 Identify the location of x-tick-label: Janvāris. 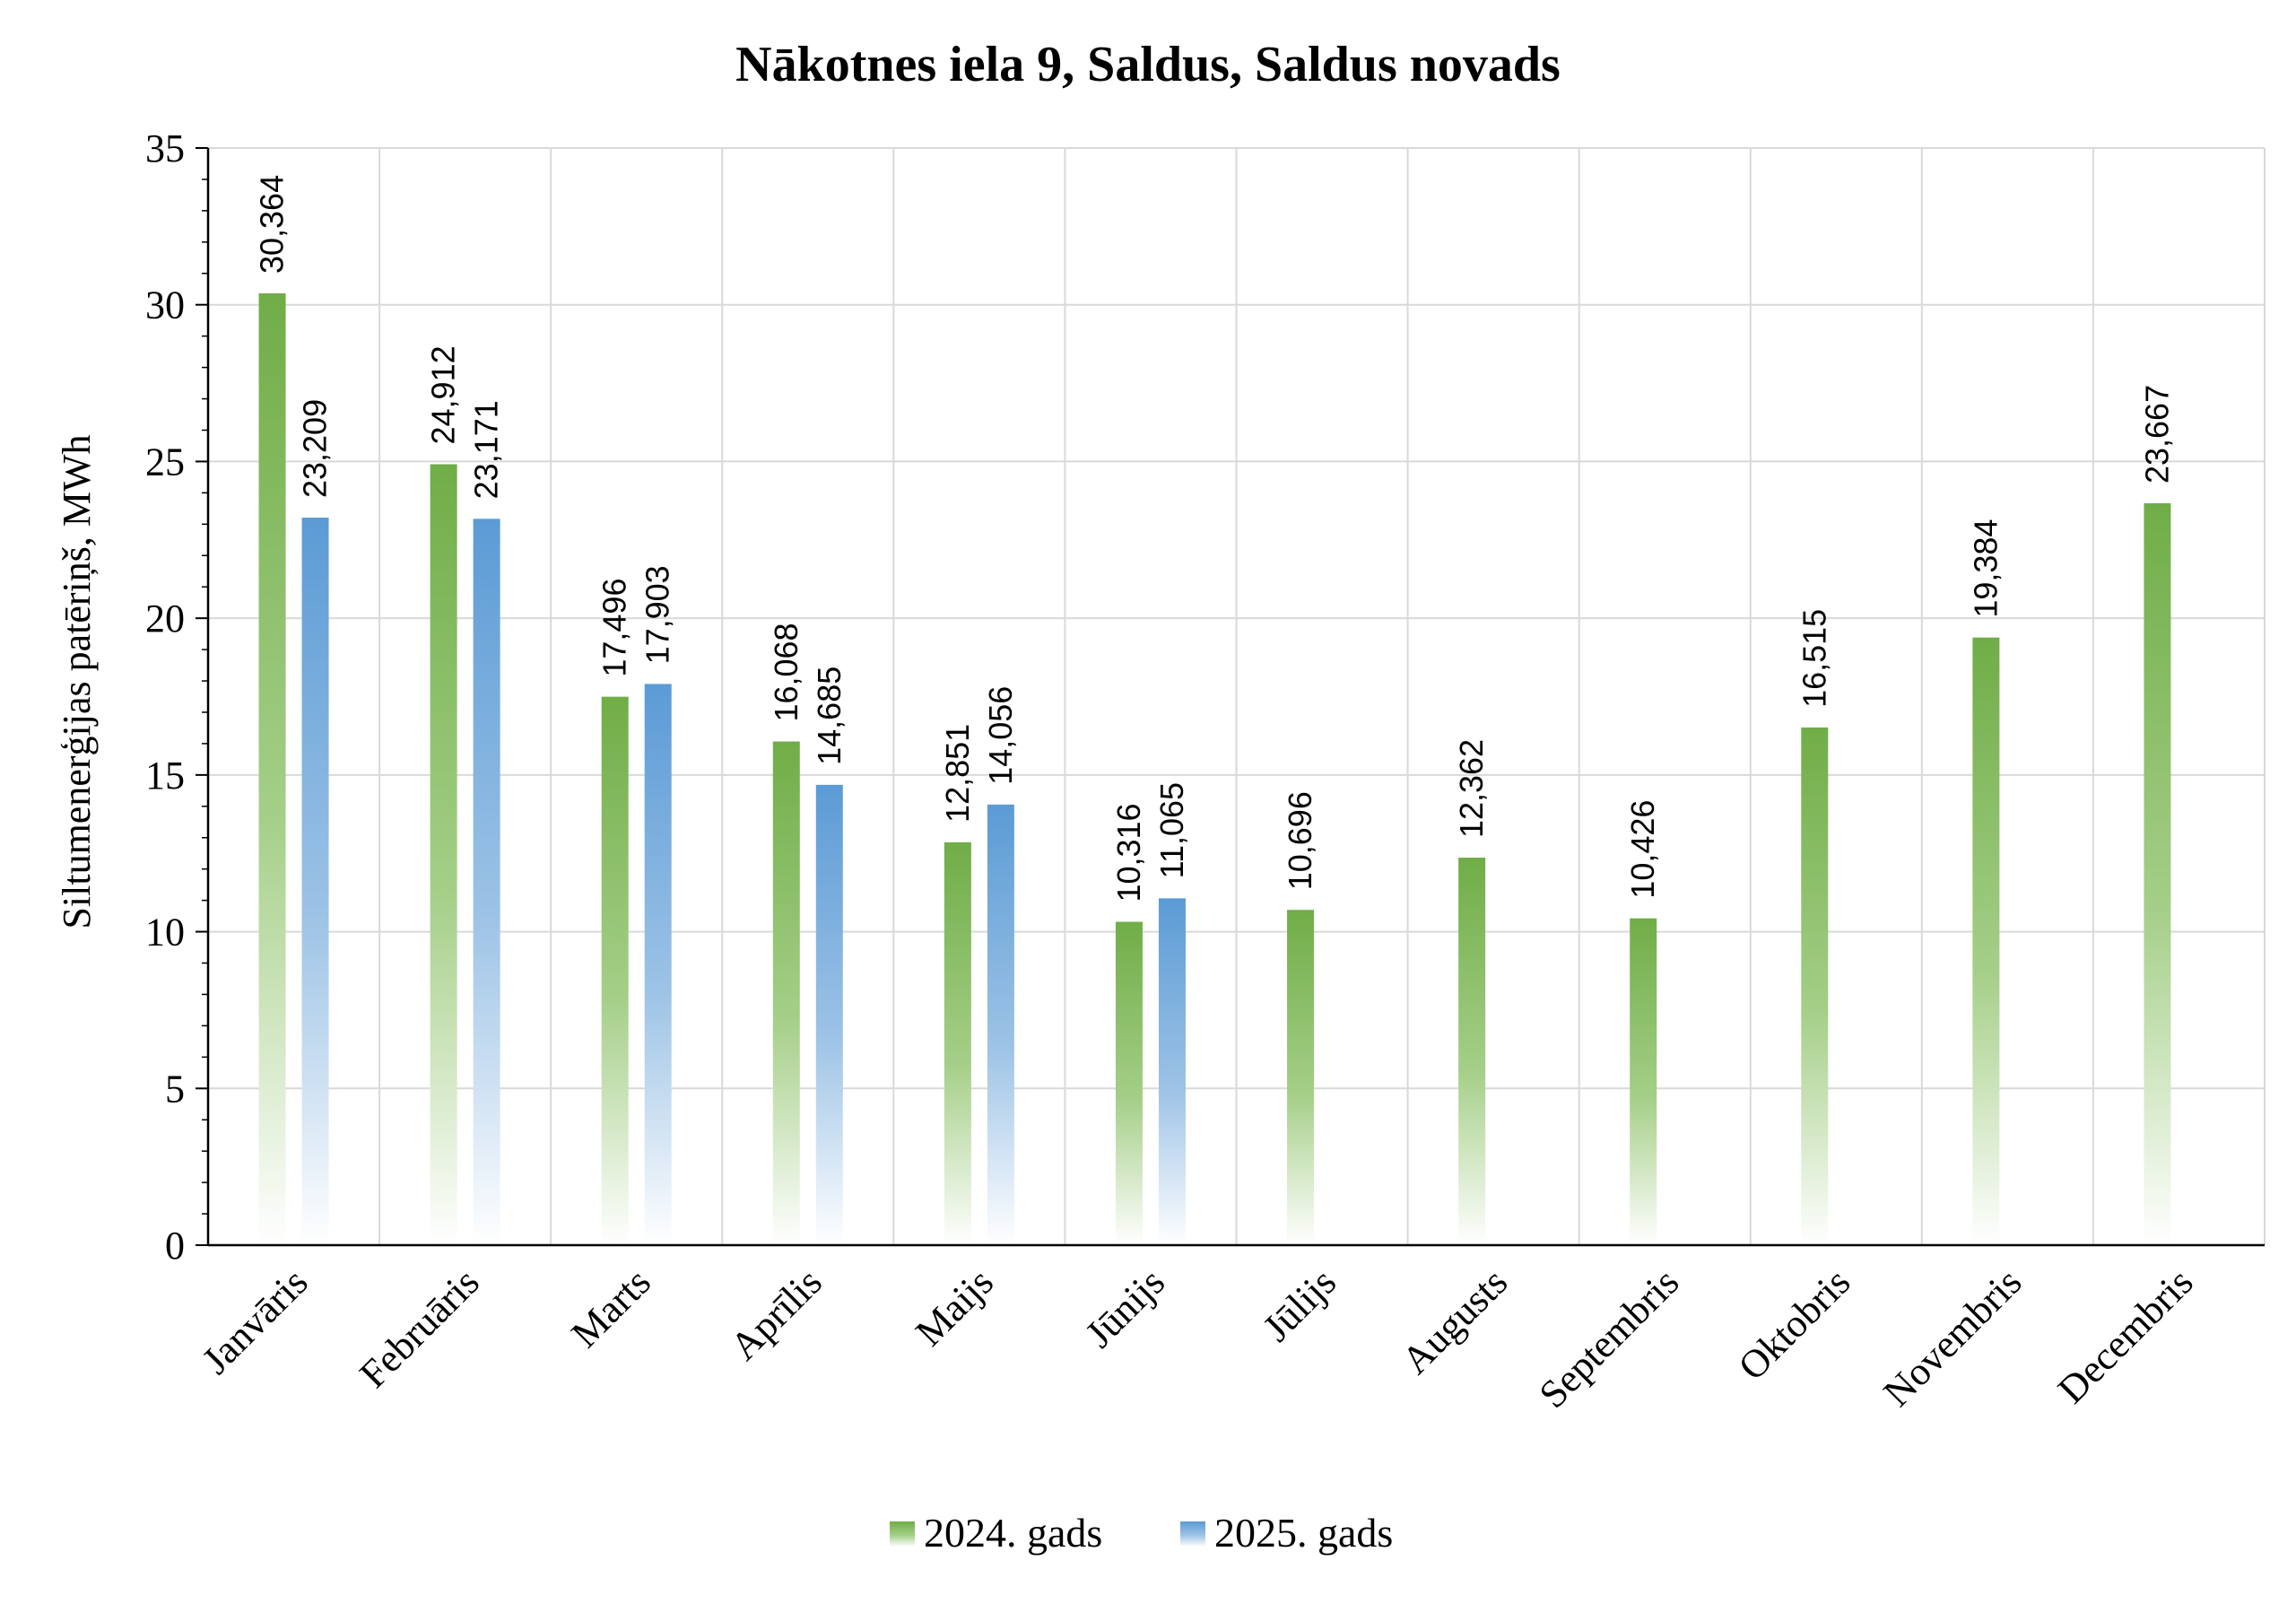
(255, 1321).